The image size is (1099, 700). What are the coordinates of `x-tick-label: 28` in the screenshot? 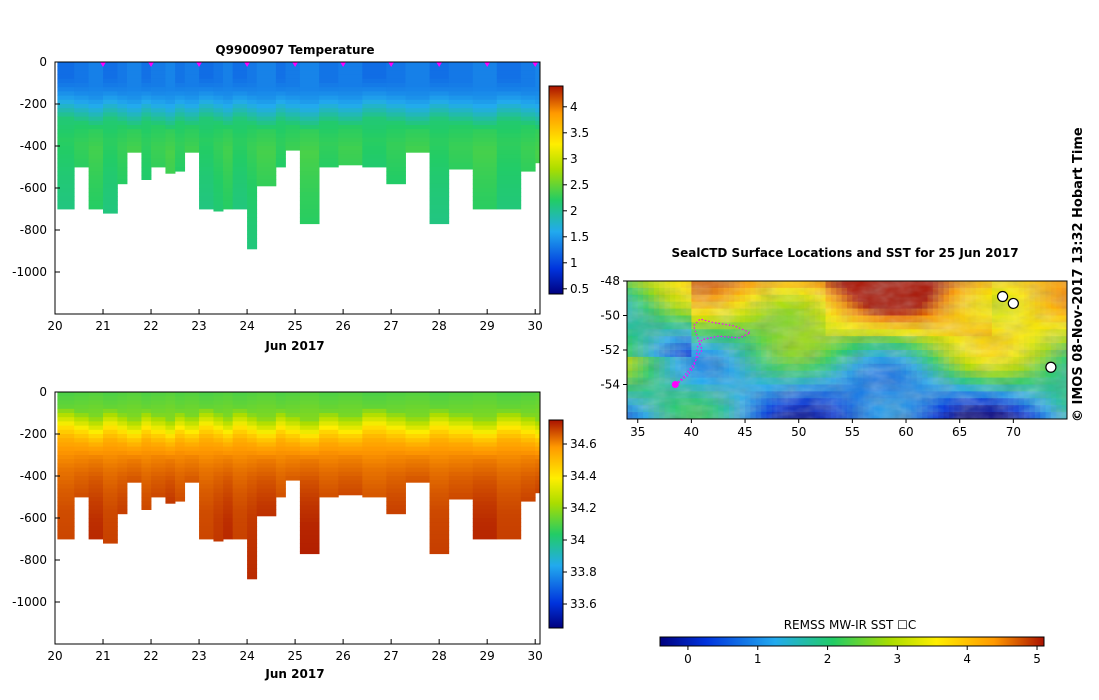 It's located at (439, 656).